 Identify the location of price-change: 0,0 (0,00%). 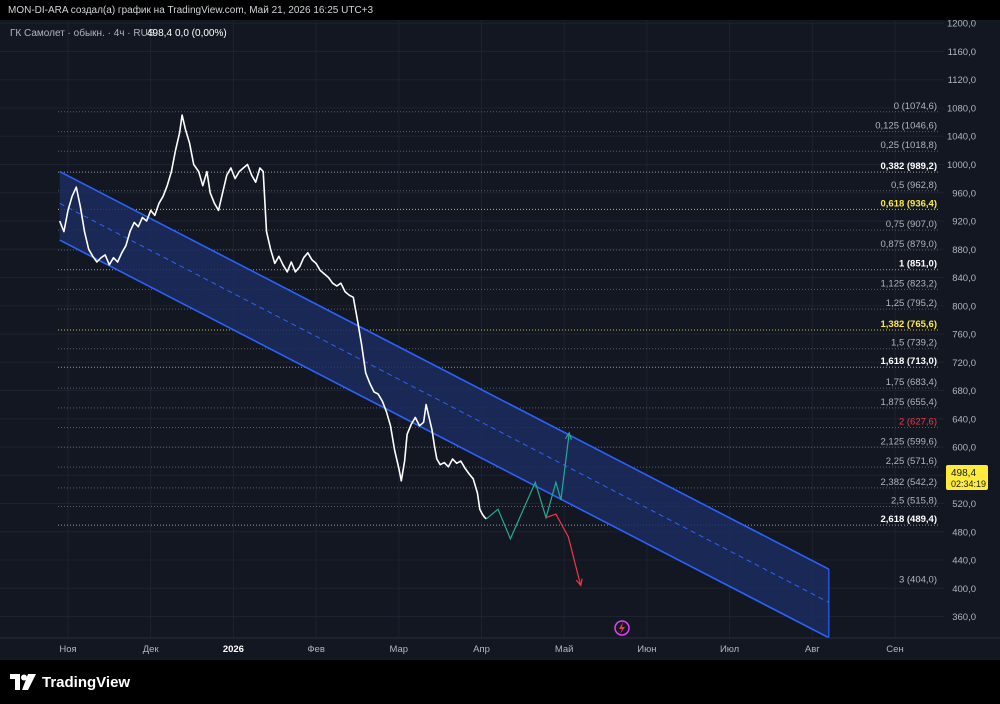
(201, 33).